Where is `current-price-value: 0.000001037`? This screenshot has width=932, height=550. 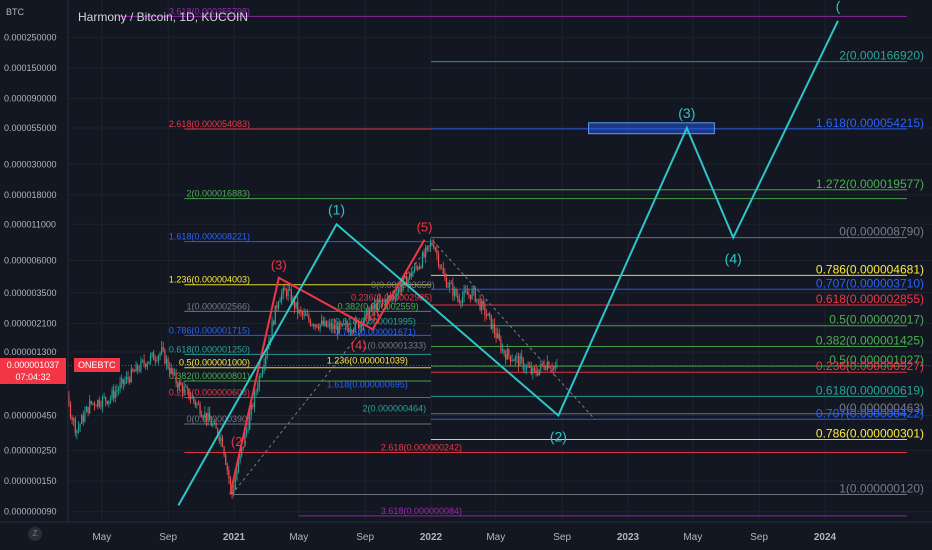 current-price-value: 0.000001037 is located at coordinates (33, 365).